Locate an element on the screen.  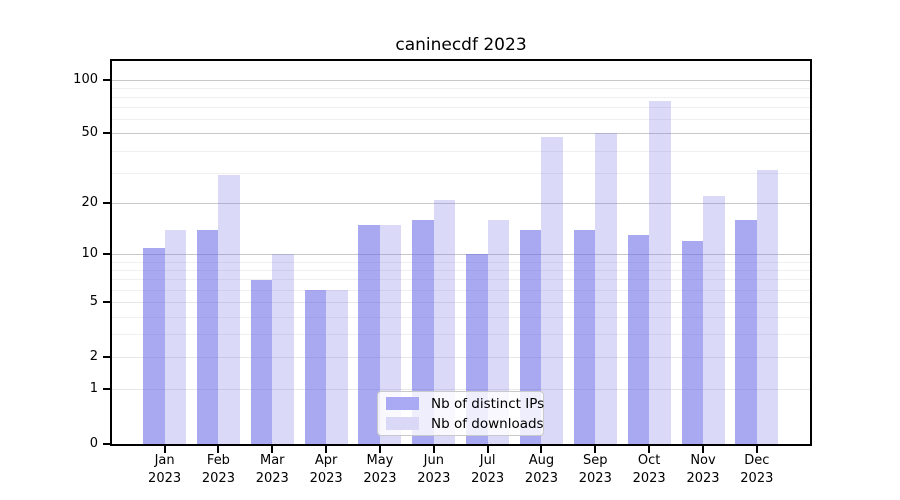
x-tick-oct-2023 is located at coordinates (649, 449).